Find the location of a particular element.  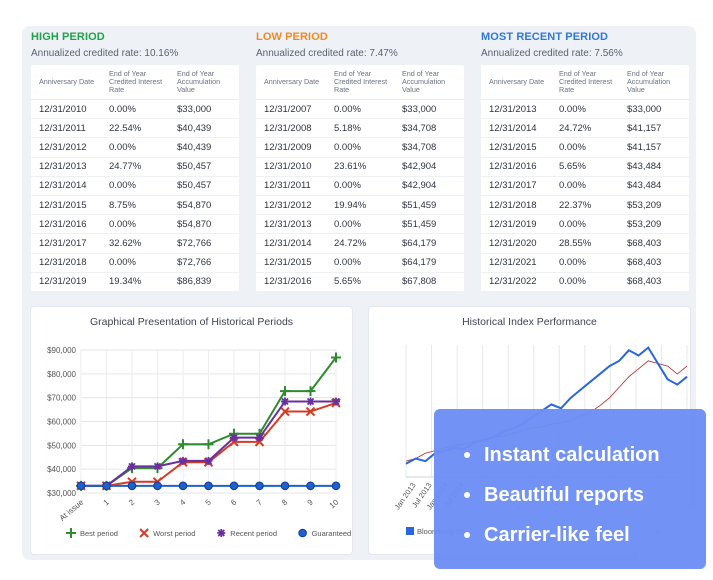

series-guaranteed is located at coordinates (208, 486).